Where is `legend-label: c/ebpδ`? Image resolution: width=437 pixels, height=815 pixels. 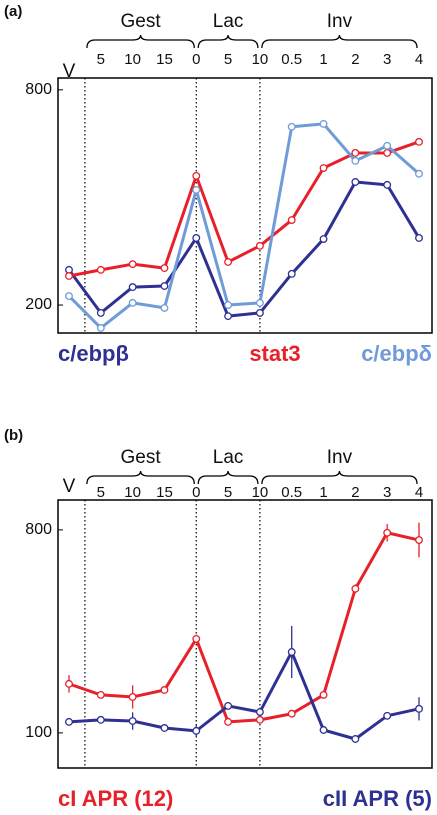
legend-label: c/ebpδ is located at coordinates (396, 353).